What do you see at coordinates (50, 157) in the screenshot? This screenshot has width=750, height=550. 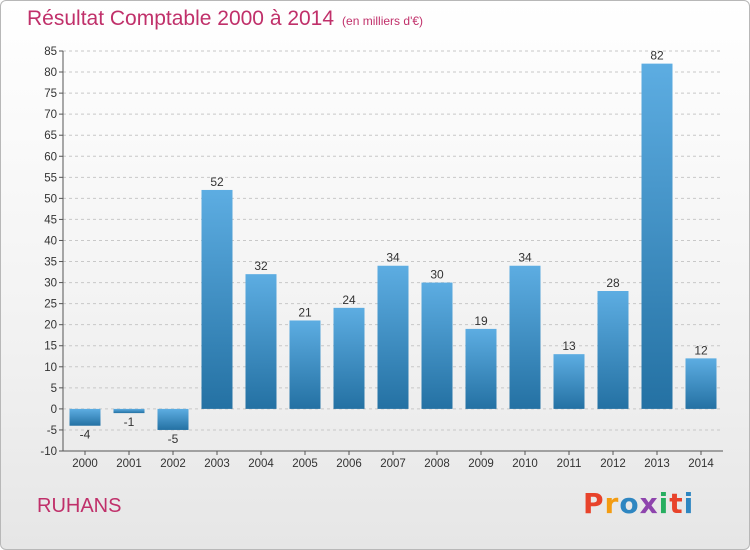 I see `y-tick-label: 60` at bounding box center [50, 157].